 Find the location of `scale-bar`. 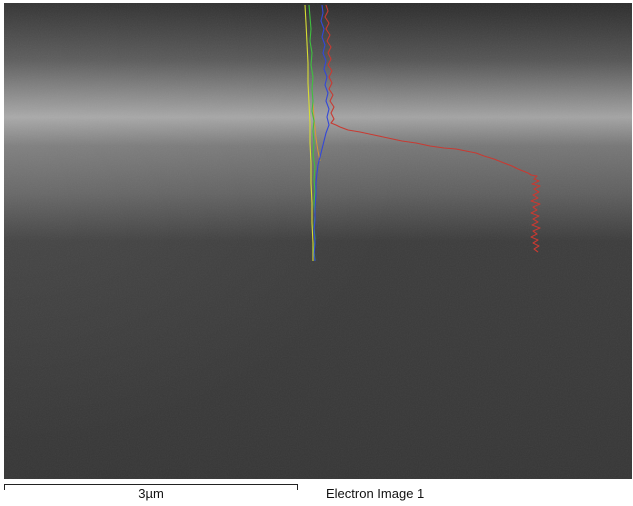

scale-bar is located at coordinates (151, 487).